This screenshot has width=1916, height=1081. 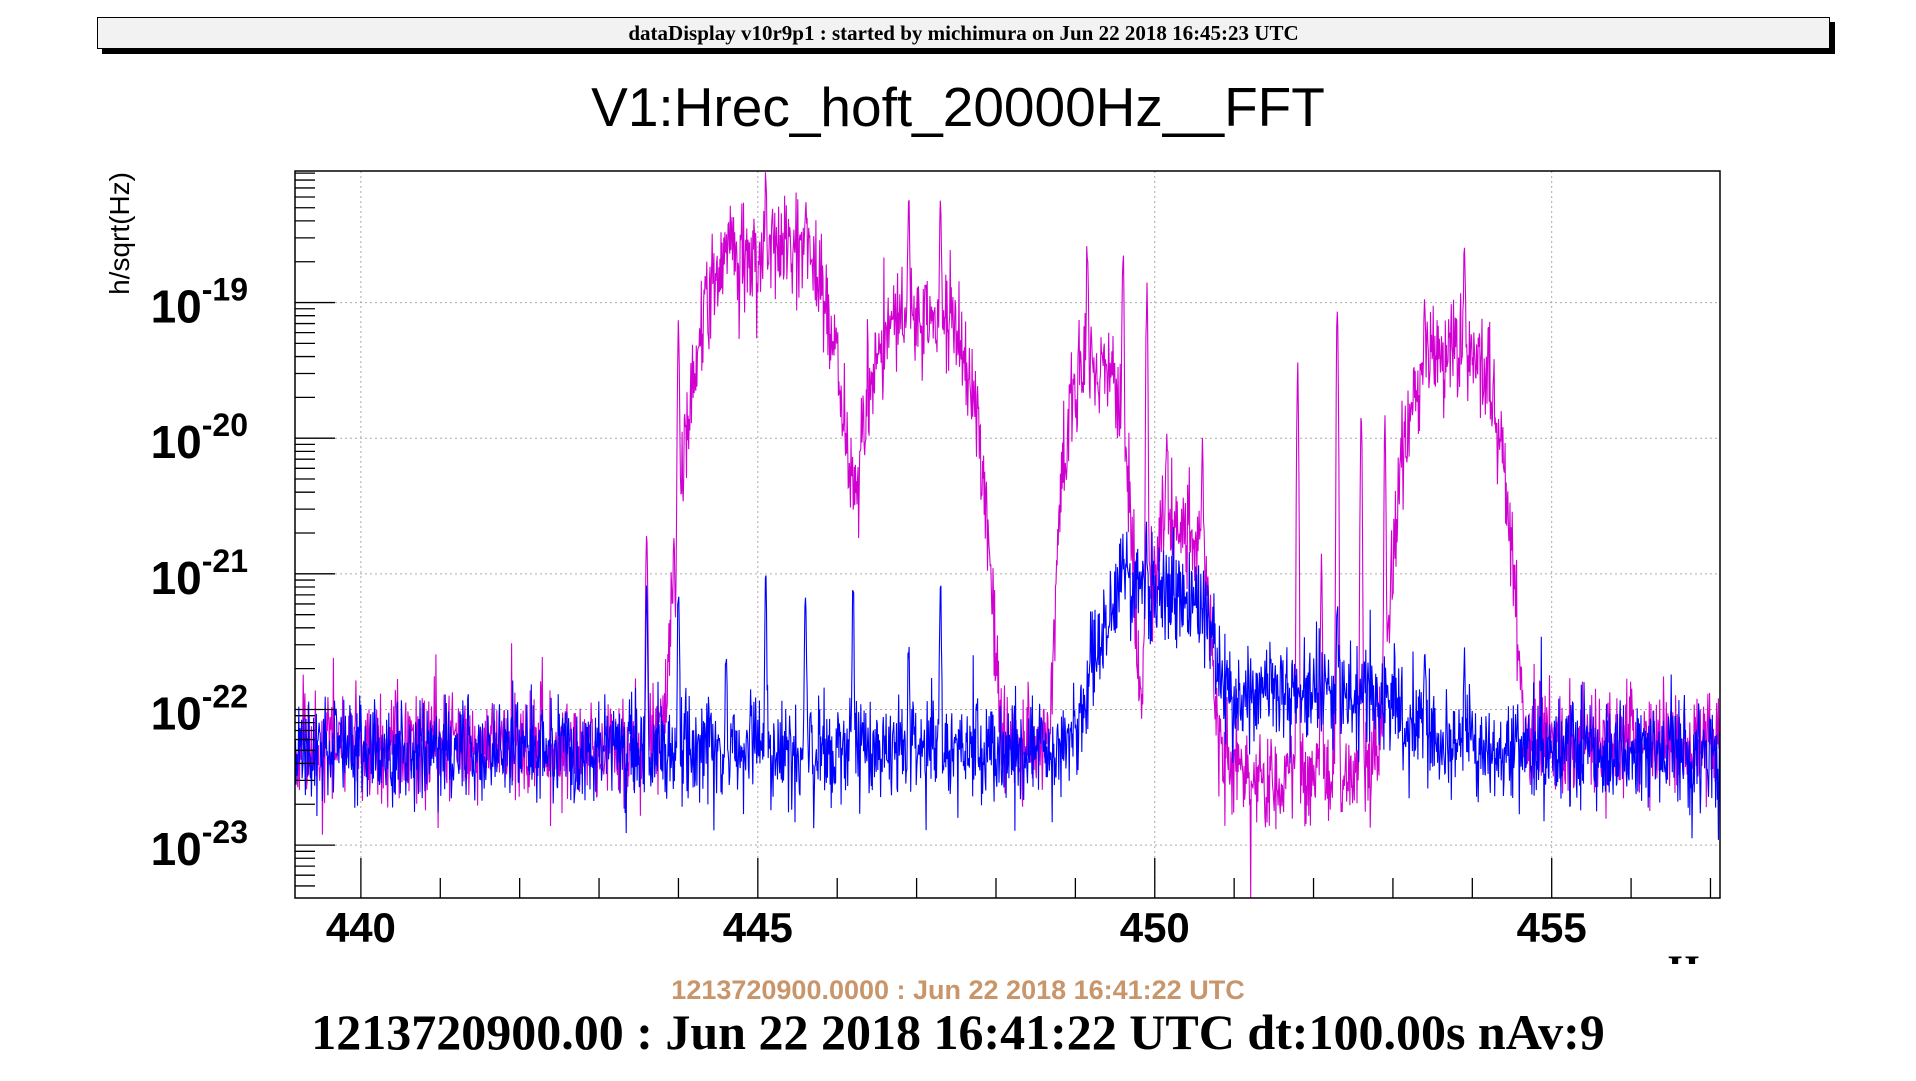 I want to click on x-tick-label: 450, so click(x=1155, y=927).